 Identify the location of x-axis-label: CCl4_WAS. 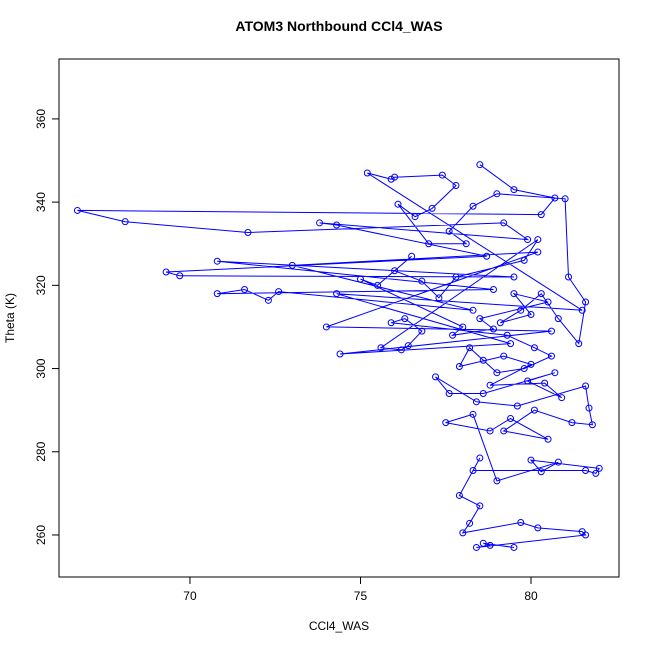
(339, 626).